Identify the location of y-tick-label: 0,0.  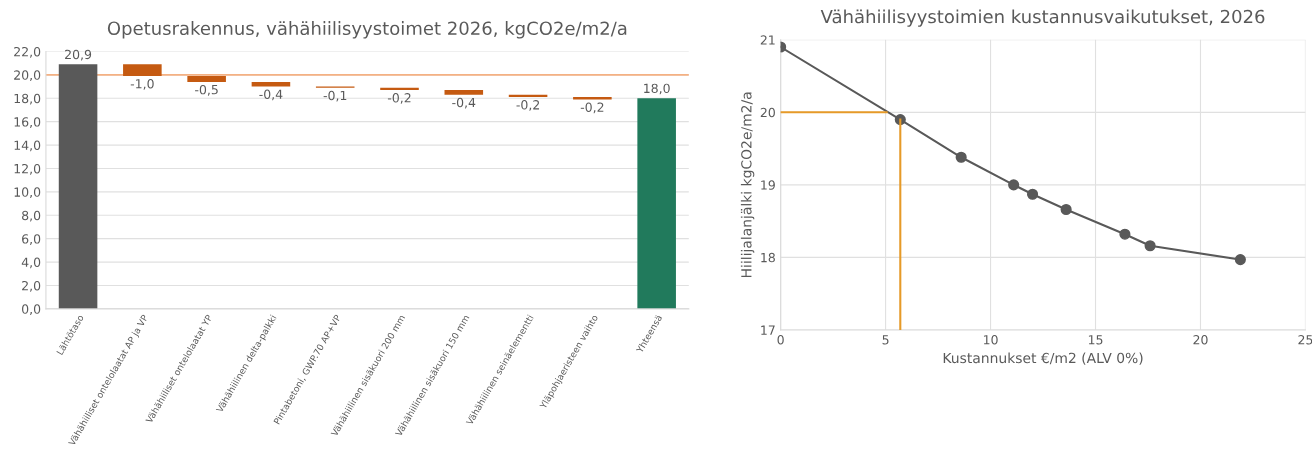
(31, 310).